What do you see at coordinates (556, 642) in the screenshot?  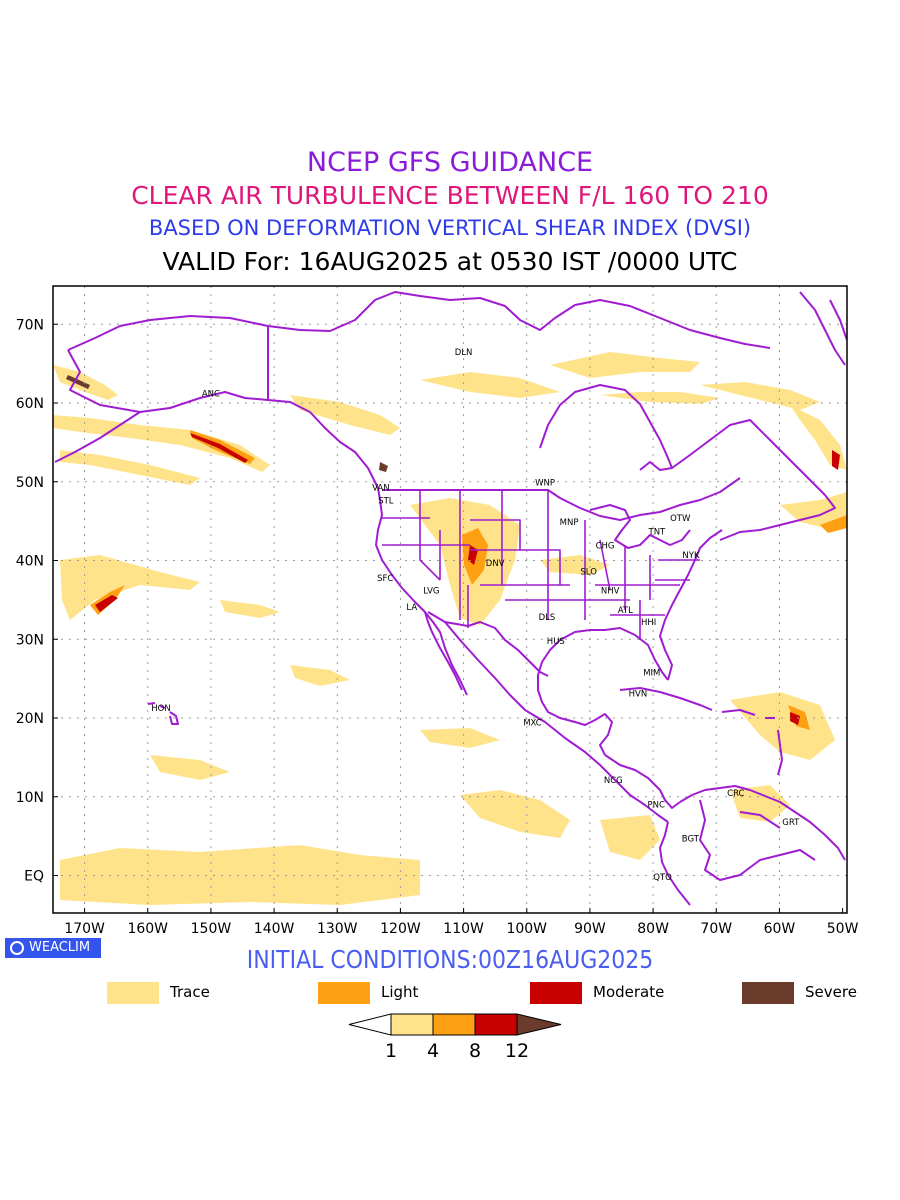 I see `station-label: HUS` at bounding box center [556, 642].